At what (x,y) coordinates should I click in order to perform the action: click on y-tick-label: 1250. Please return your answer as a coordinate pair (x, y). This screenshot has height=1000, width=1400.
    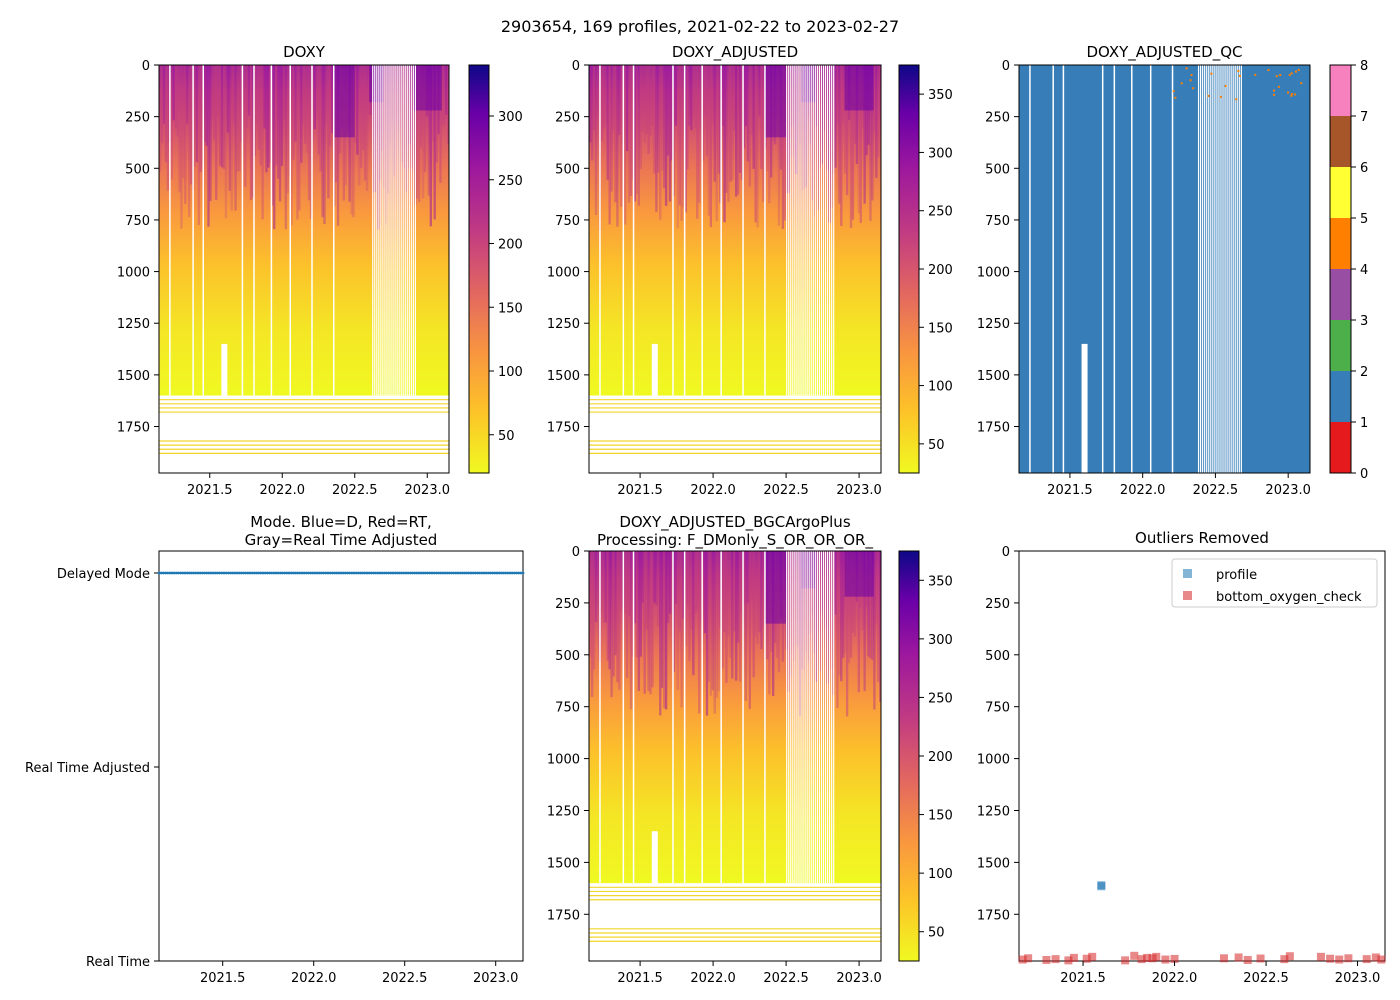
    Looking at the image, I should click on (133, 324).